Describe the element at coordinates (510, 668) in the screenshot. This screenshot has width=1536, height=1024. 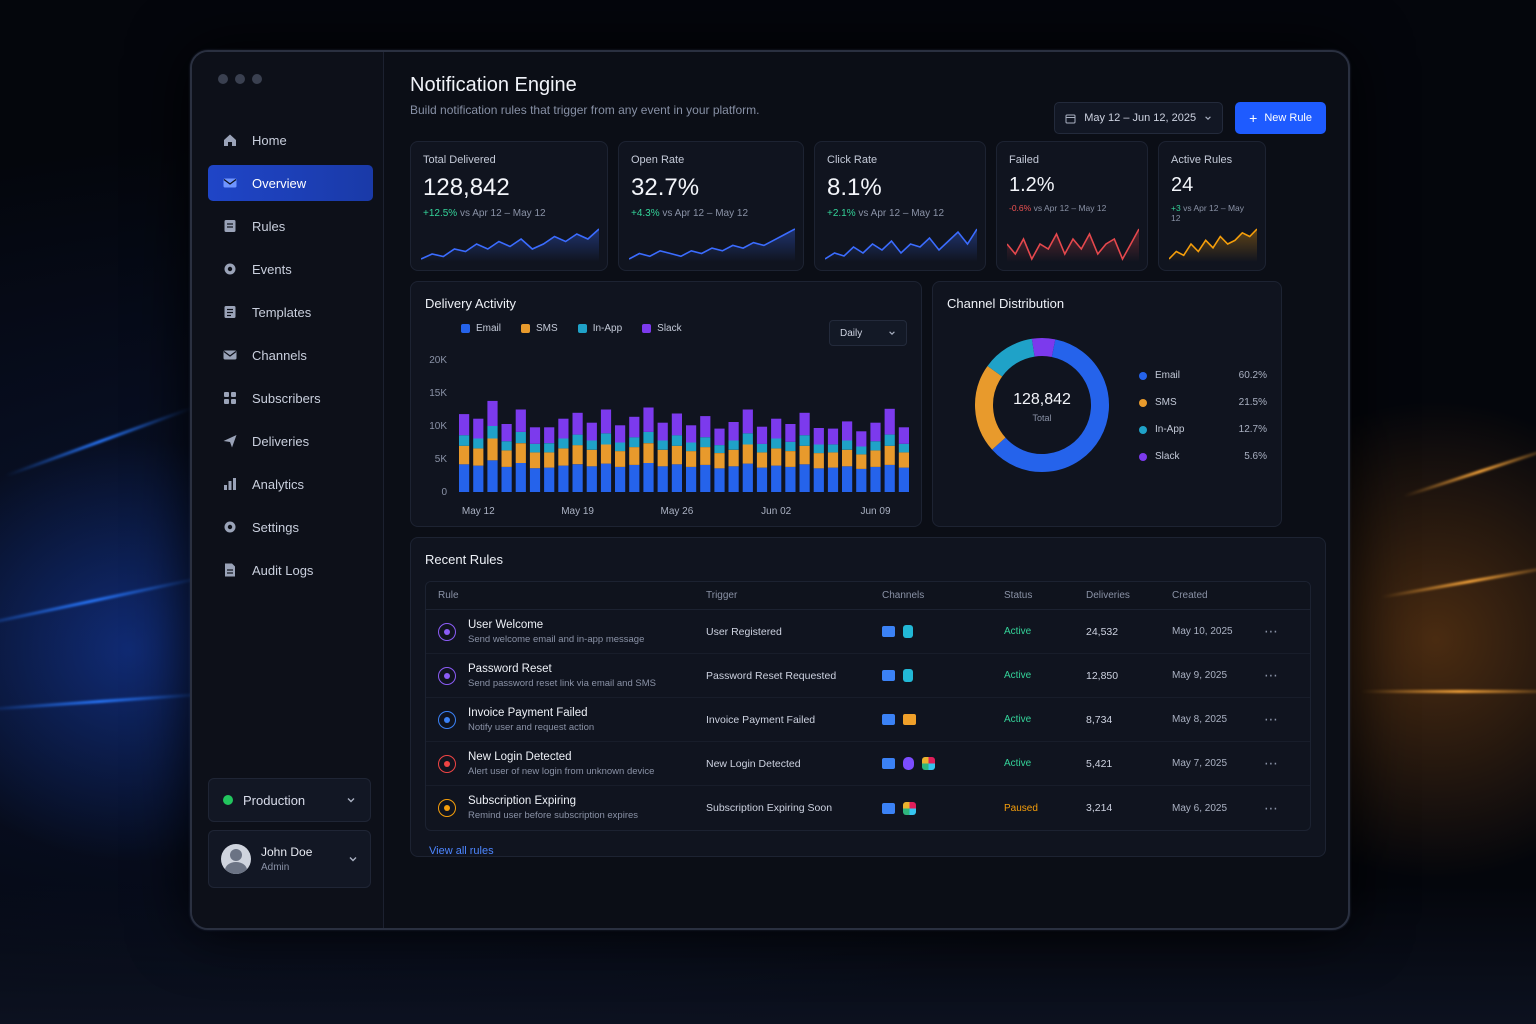
I see `rule-name: Password Reset` at that location.